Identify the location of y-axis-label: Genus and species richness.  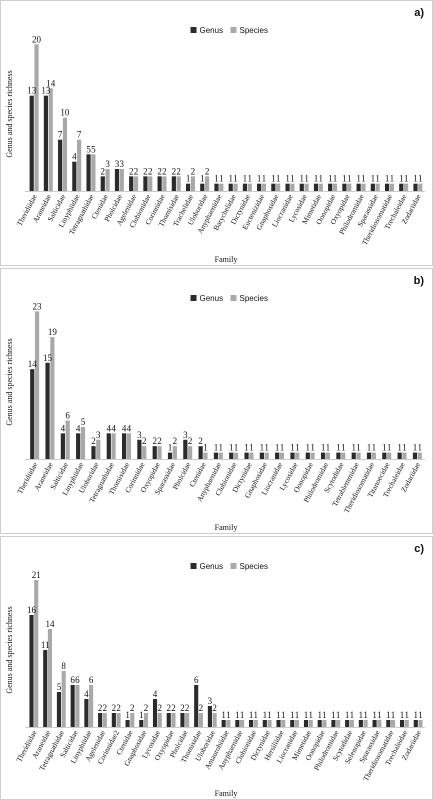
(9, 381).